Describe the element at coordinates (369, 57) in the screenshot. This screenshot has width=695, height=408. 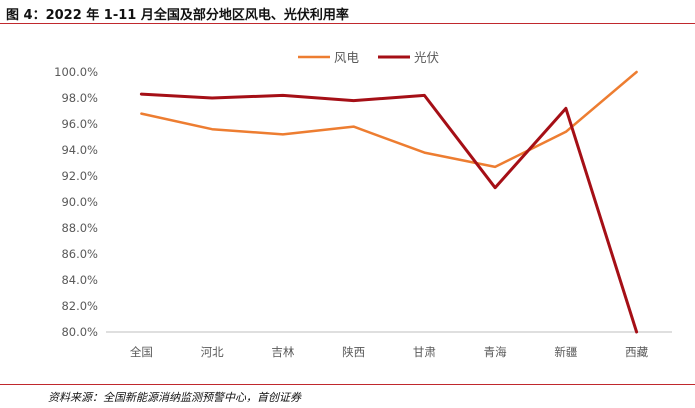
I see `legend: 风电 光伏` at that location.